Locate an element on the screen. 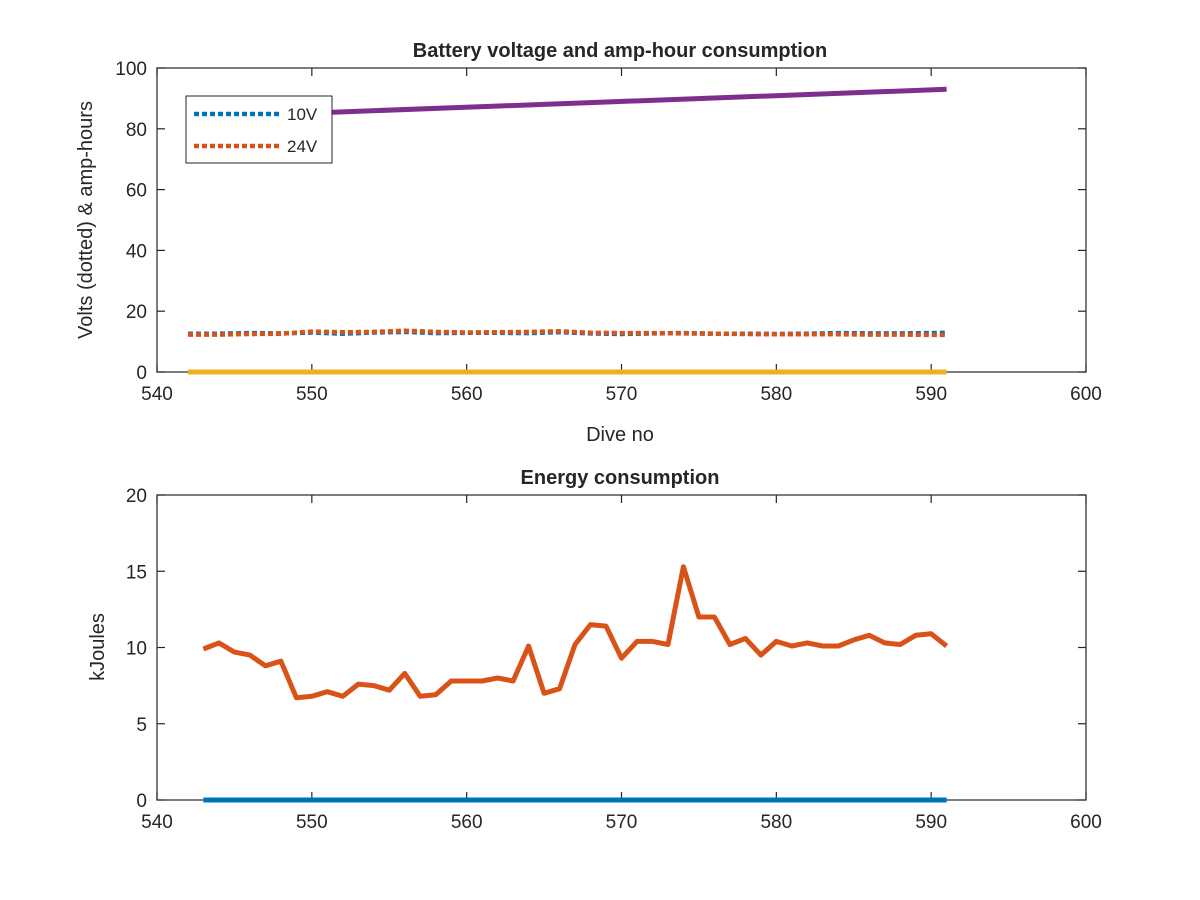 The width and height of the screenshot is (1200, 900). y-tick-label: 15 is located at coordinates (136, 572).